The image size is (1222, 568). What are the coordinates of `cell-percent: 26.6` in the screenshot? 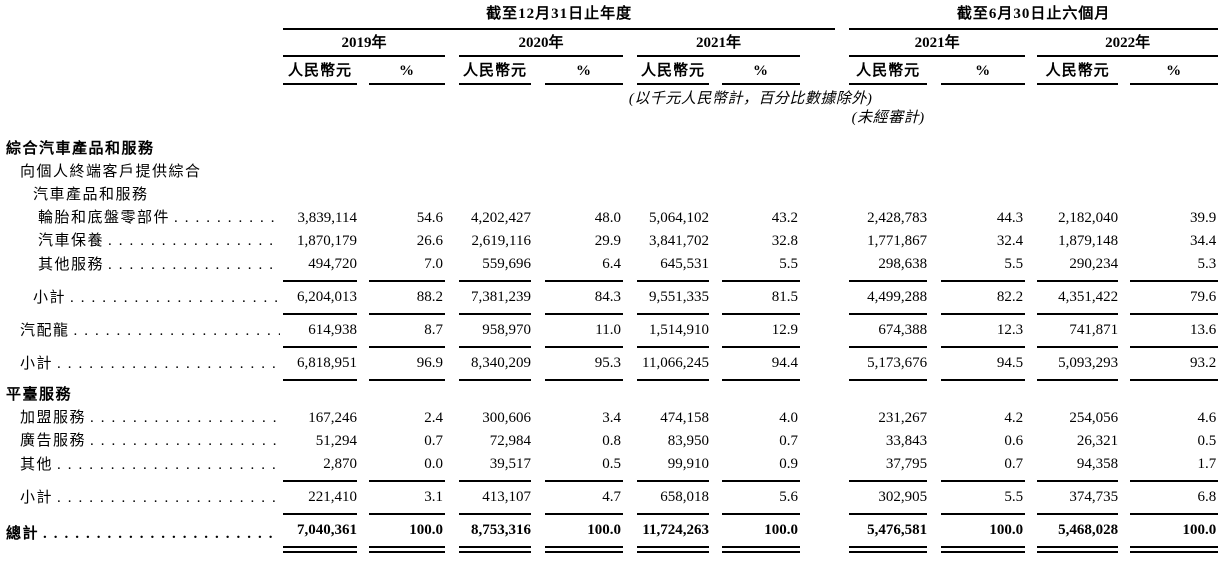 It's located at (429, 241).